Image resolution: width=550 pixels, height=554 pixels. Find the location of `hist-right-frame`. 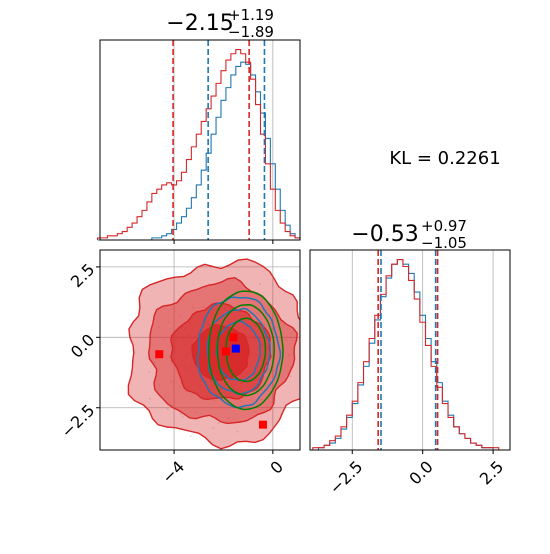

hist-right-frame is located at coordinates (410, 350).